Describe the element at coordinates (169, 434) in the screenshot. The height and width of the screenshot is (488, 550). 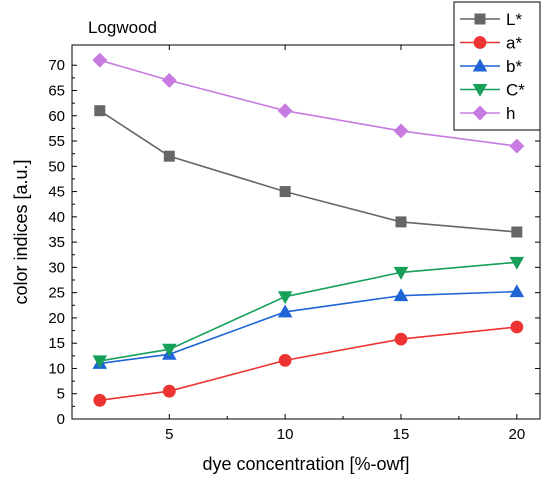
I see `x-tick-label: 5` at that location.